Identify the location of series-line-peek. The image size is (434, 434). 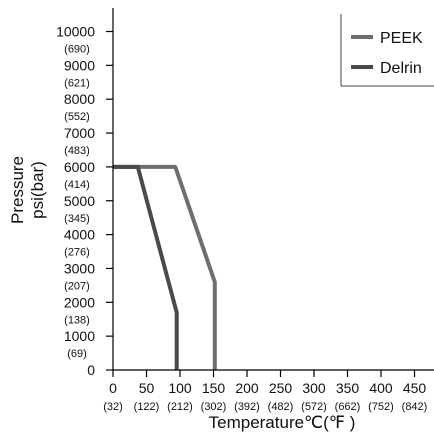
(165, 267).